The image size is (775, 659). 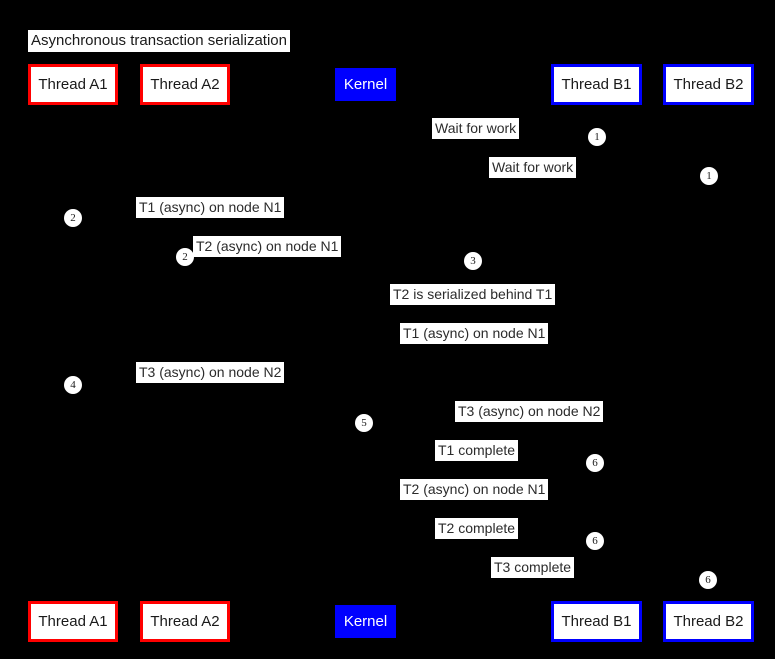 I want to click on lifeline-footer-thread-b2: Thread B2, so click(x=708, y=621).